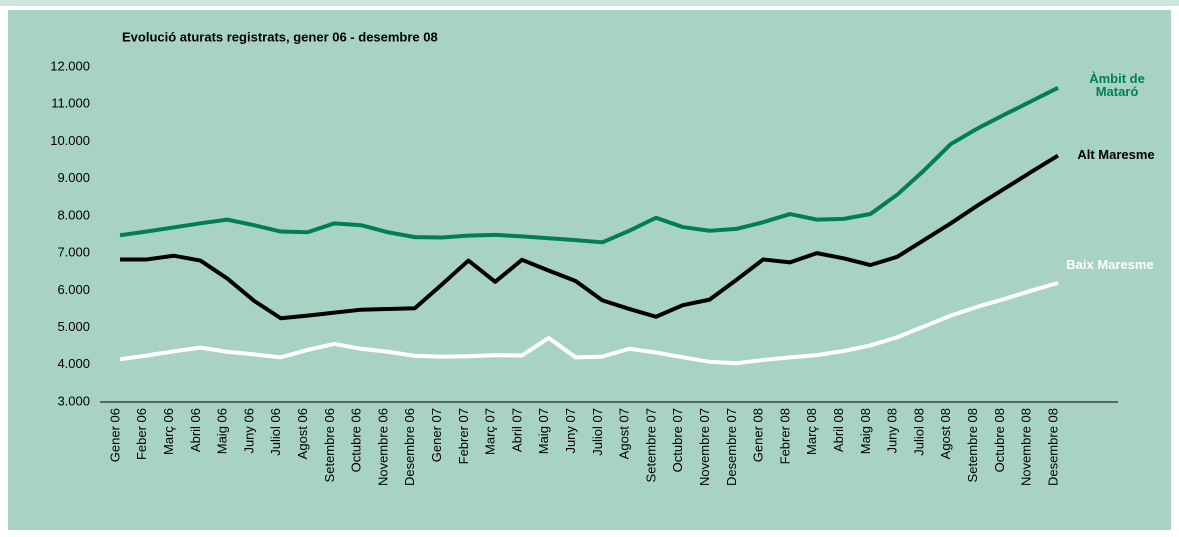  Describe the element at coordinates (677, 440) in the screenshot. I see `x-tick-label: Octubre 07` at that location.